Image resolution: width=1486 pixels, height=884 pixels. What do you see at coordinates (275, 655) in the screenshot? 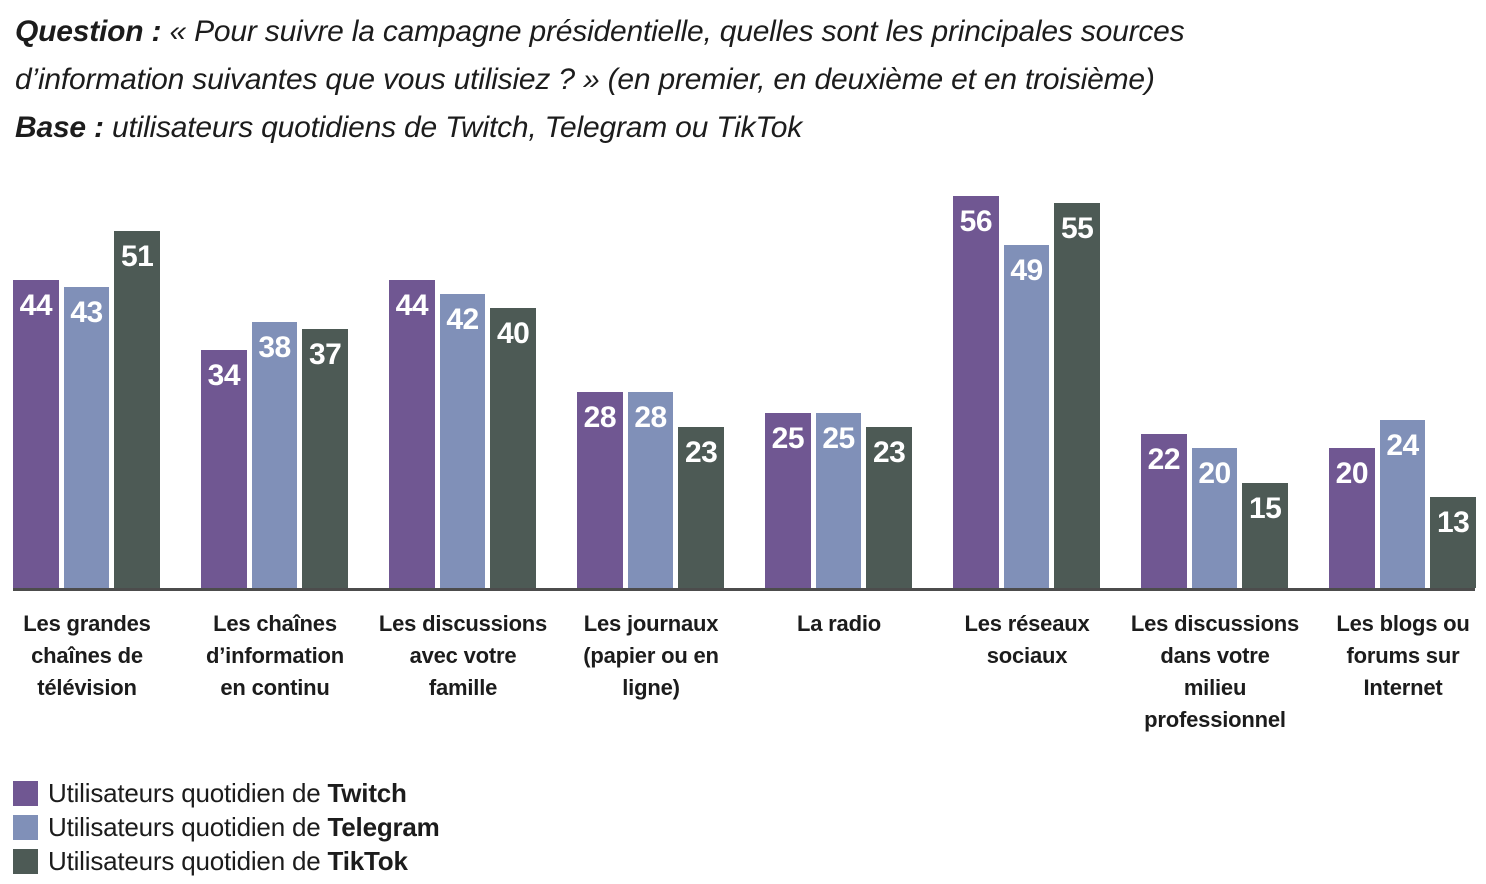
I see `category-label: Les chaînes d’information en continu` at bounding box center [275, 655].